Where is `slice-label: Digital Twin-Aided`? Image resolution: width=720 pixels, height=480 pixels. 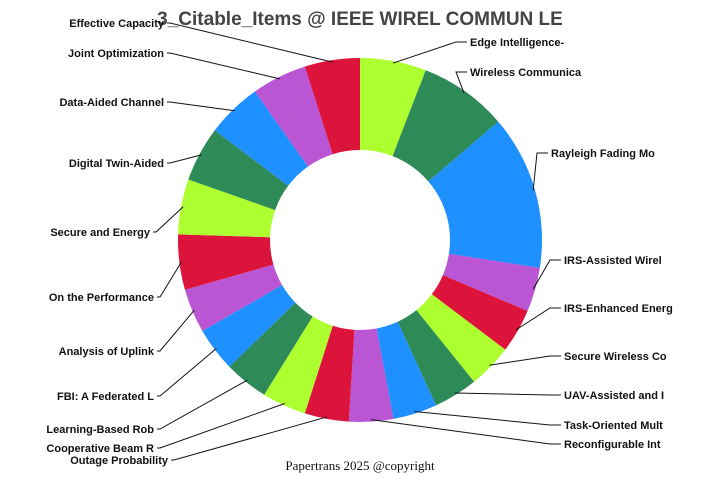
slice-label: Digital Twin-Aided is located at coordinates (116, 164).